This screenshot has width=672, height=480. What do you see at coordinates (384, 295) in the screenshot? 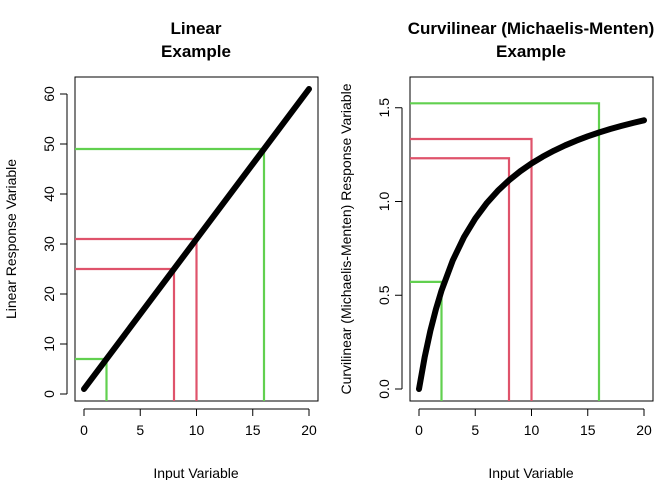
I see `y-tick-label: 0.5` at bounding box center [384, 295].